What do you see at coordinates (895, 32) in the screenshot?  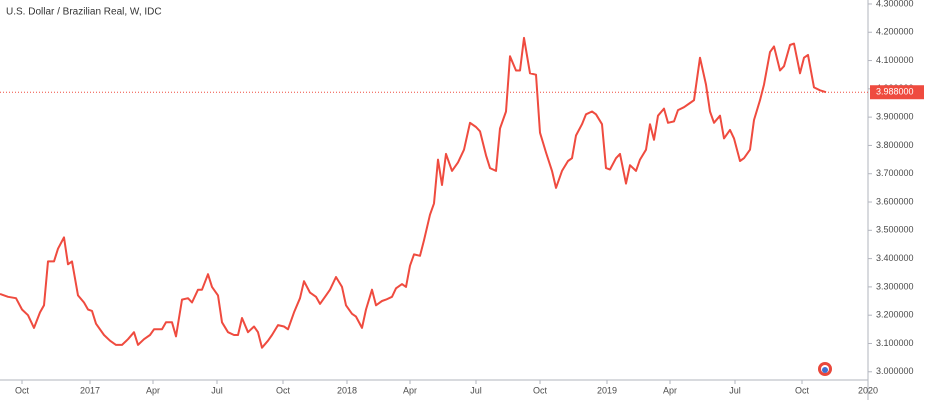 I see `y-tick-label: 4.200000` at bounding box center [895, 32].